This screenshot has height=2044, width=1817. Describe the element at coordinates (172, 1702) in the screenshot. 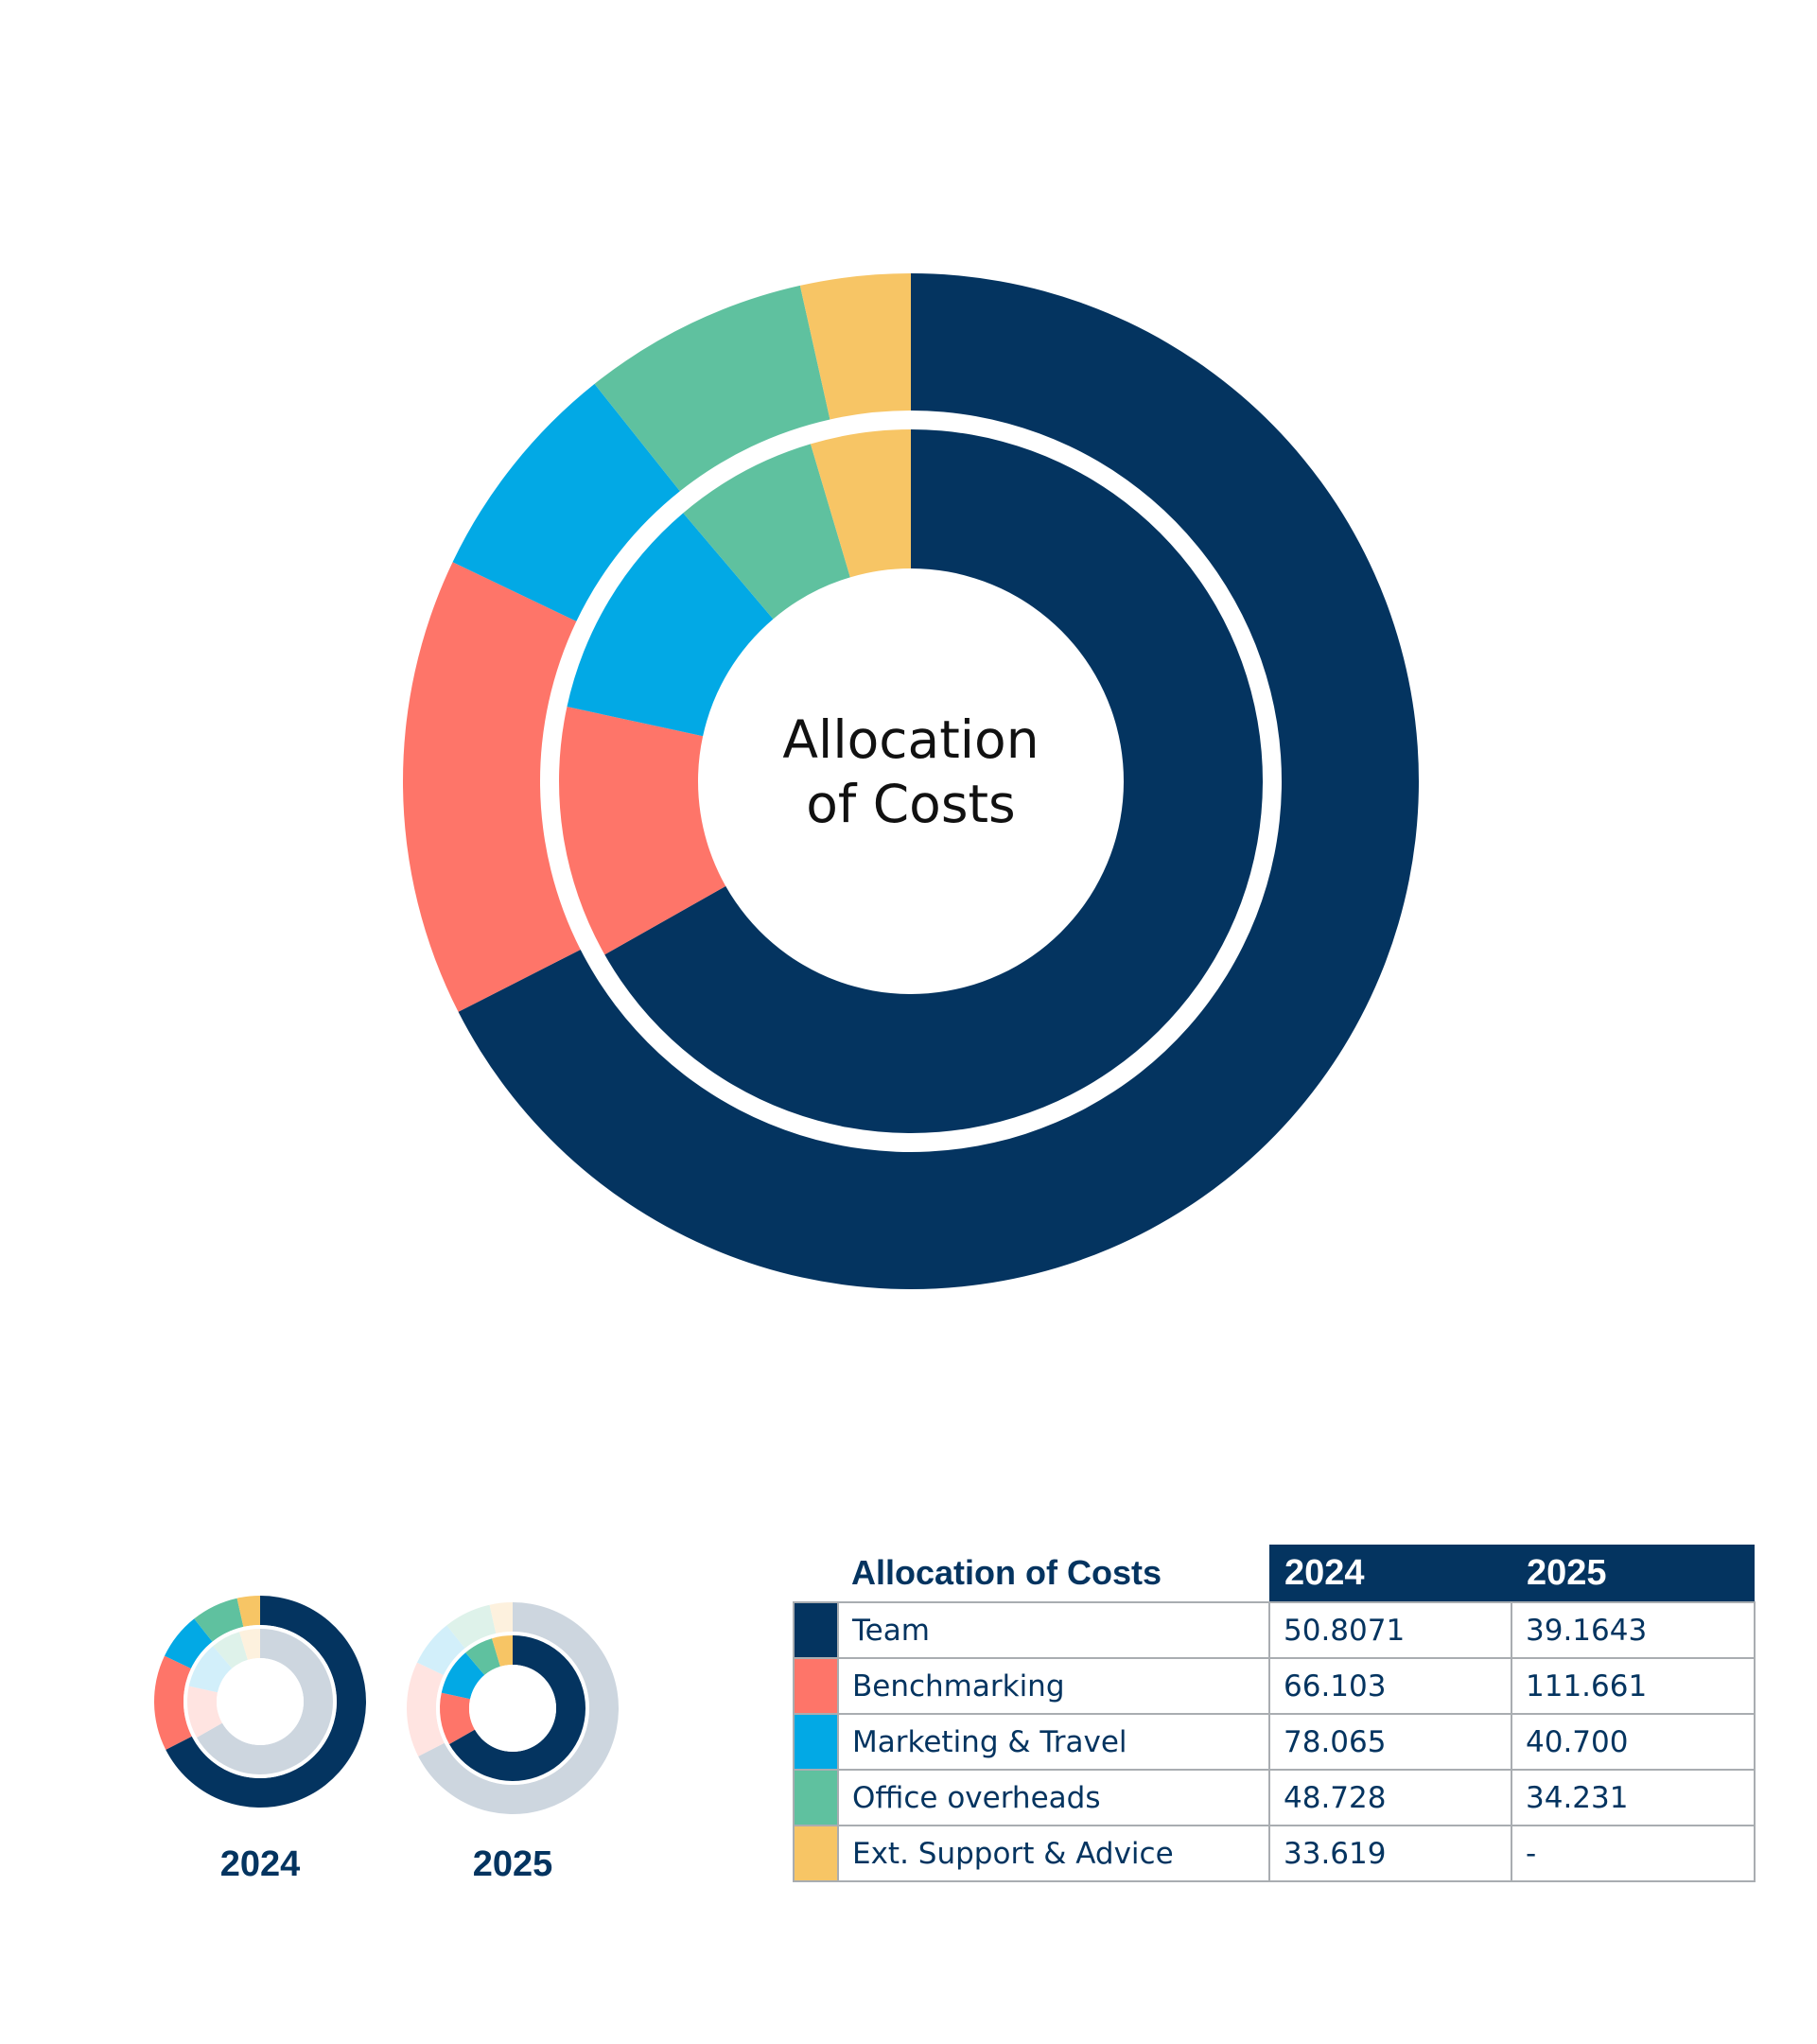

I see `mini-2024-outer-segment-benchmarking` at that location.